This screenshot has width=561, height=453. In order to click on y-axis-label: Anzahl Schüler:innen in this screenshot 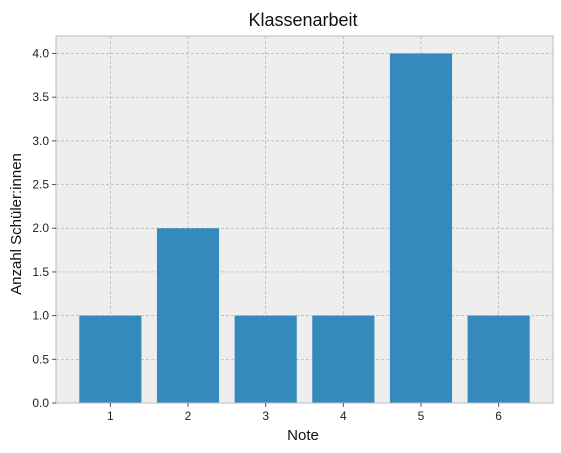, I will do `click(16, 224)`.